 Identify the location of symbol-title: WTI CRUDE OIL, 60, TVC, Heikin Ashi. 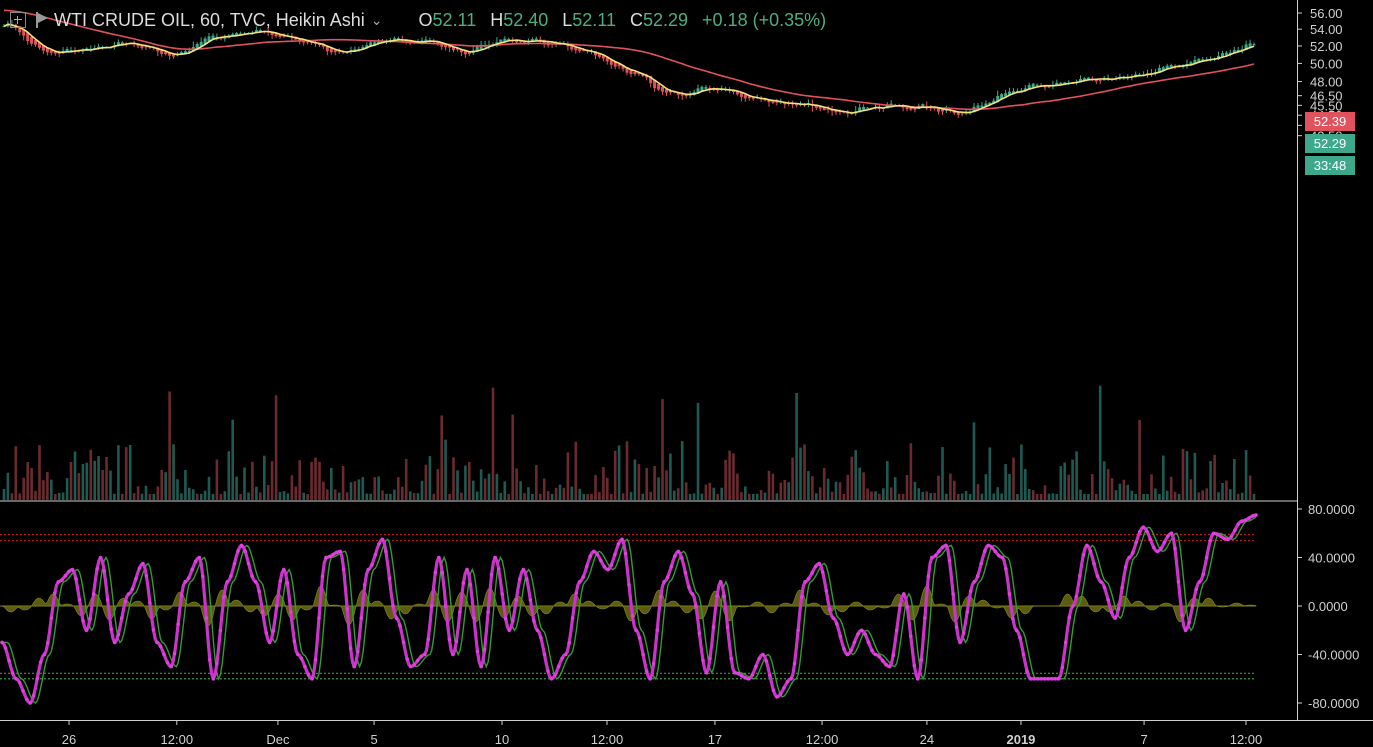
(209, 19).